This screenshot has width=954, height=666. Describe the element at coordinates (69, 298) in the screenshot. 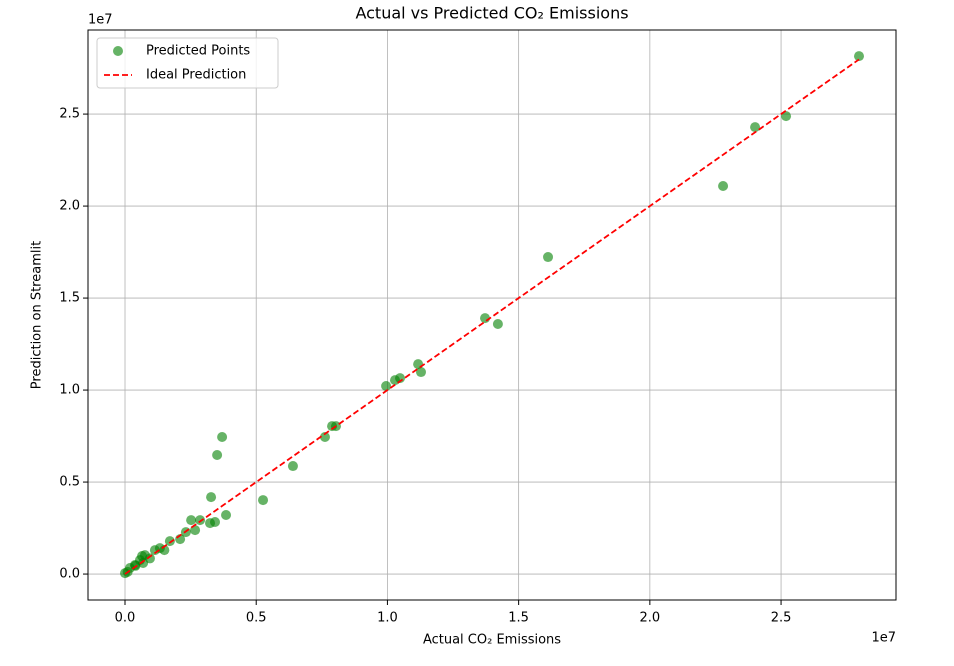

I see `y-tick-label: 1.5` at that location.